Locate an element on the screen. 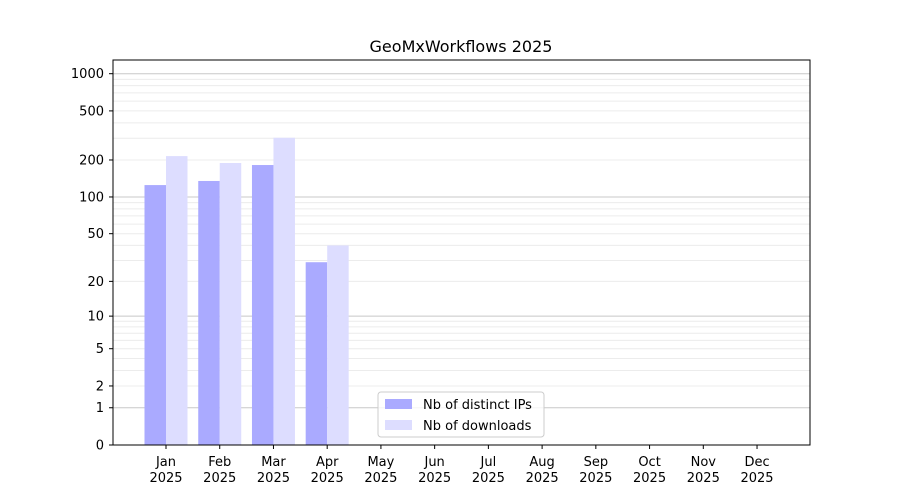  x-tick-label-month: Sep is located at coordinates (596, 462).